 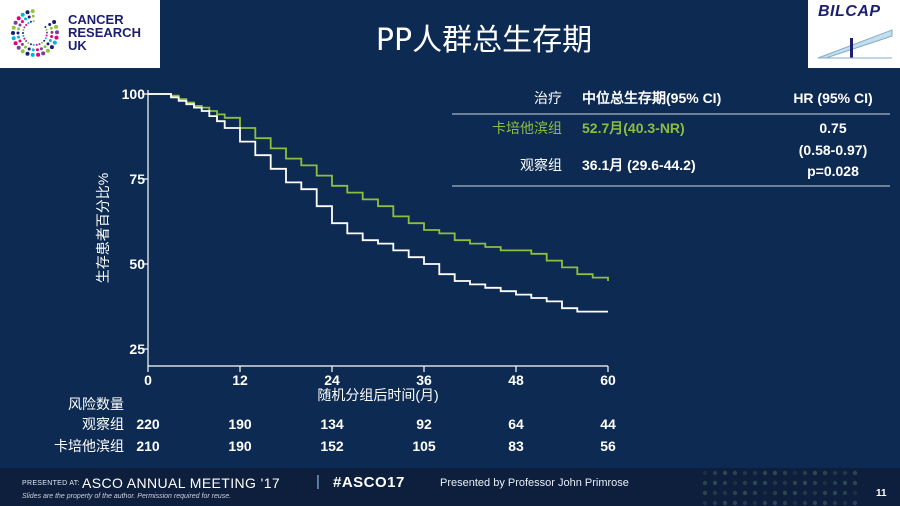 I want to click on bilcap-logo: BILCAP, so click(x=854, y=34).